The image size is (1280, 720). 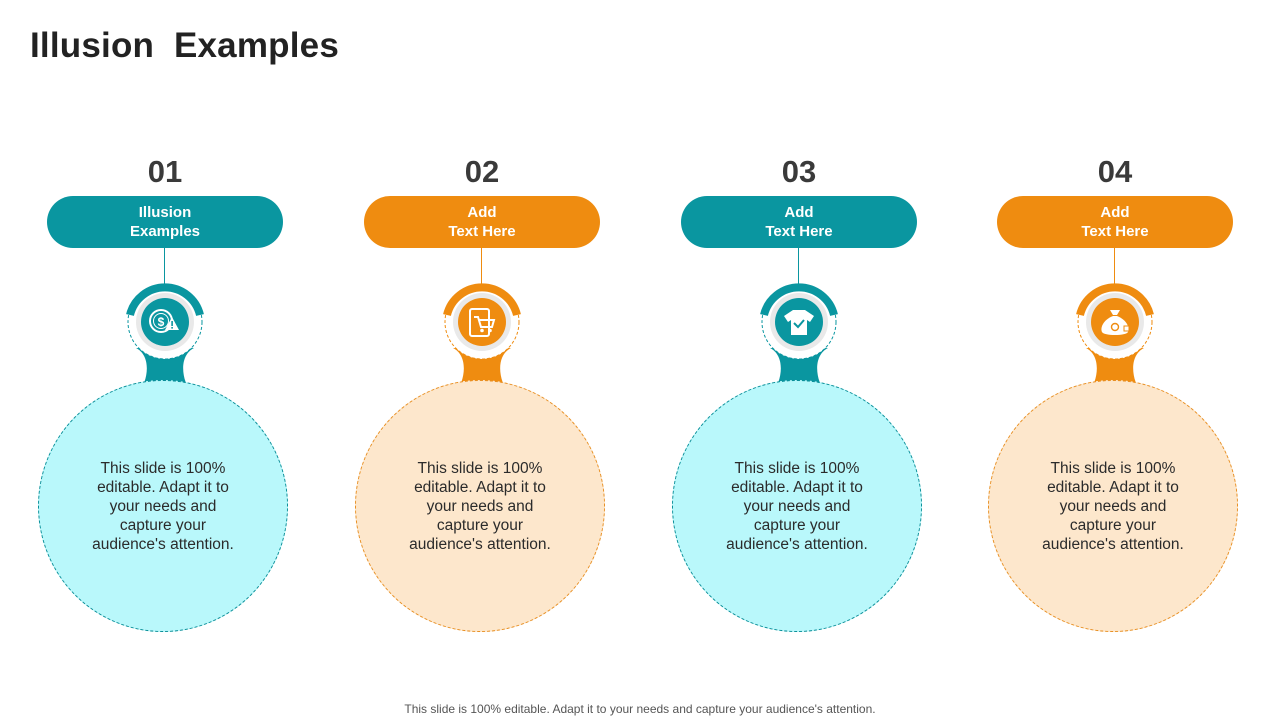 I want to click on dollar-coin-info-icon: $, so click(x=164, y=321).